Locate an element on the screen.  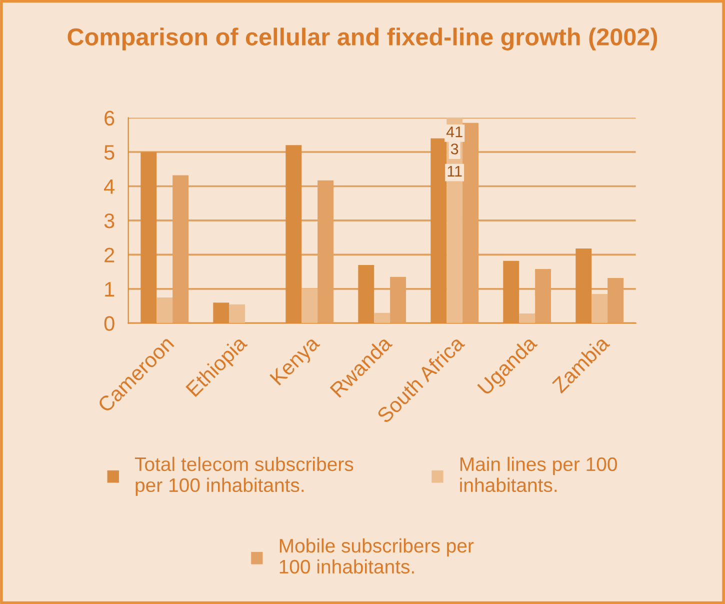
legend-label: Main lines per 100 inhabitants. is located at coordinates (538, 474).